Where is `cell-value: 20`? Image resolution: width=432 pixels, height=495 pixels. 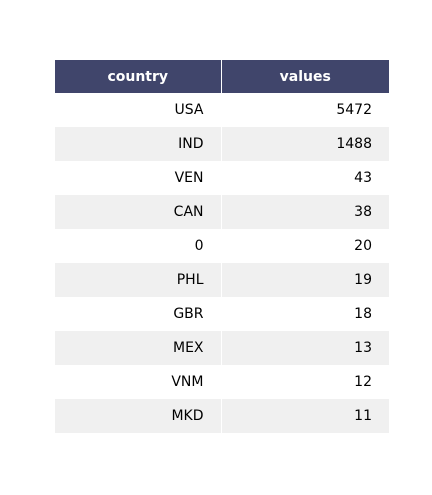 cell-value: 20 is located at coordinates (363, 246).